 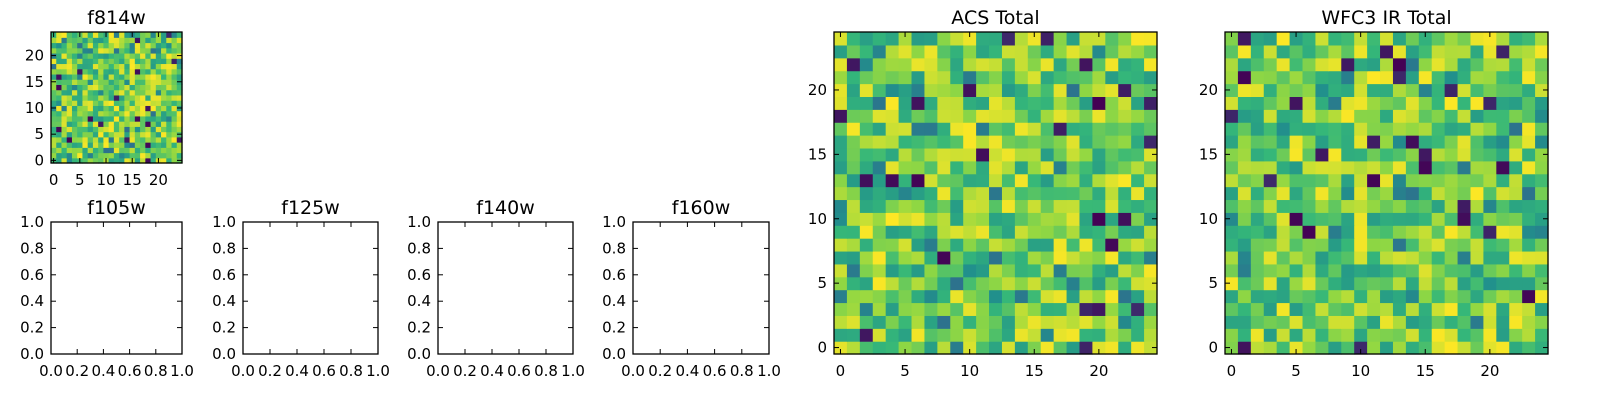 I want to click on x-tick-label: 15, so click(x=1034, y=371).